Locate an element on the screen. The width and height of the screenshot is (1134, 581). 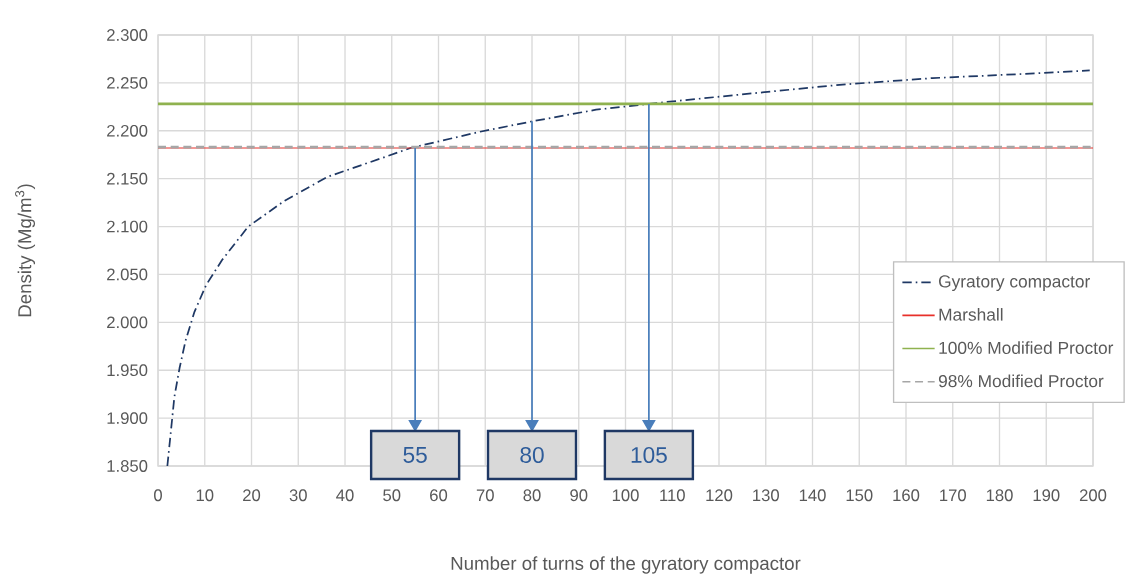
x-tick-label: 90 is located at coordinates (579, 495).